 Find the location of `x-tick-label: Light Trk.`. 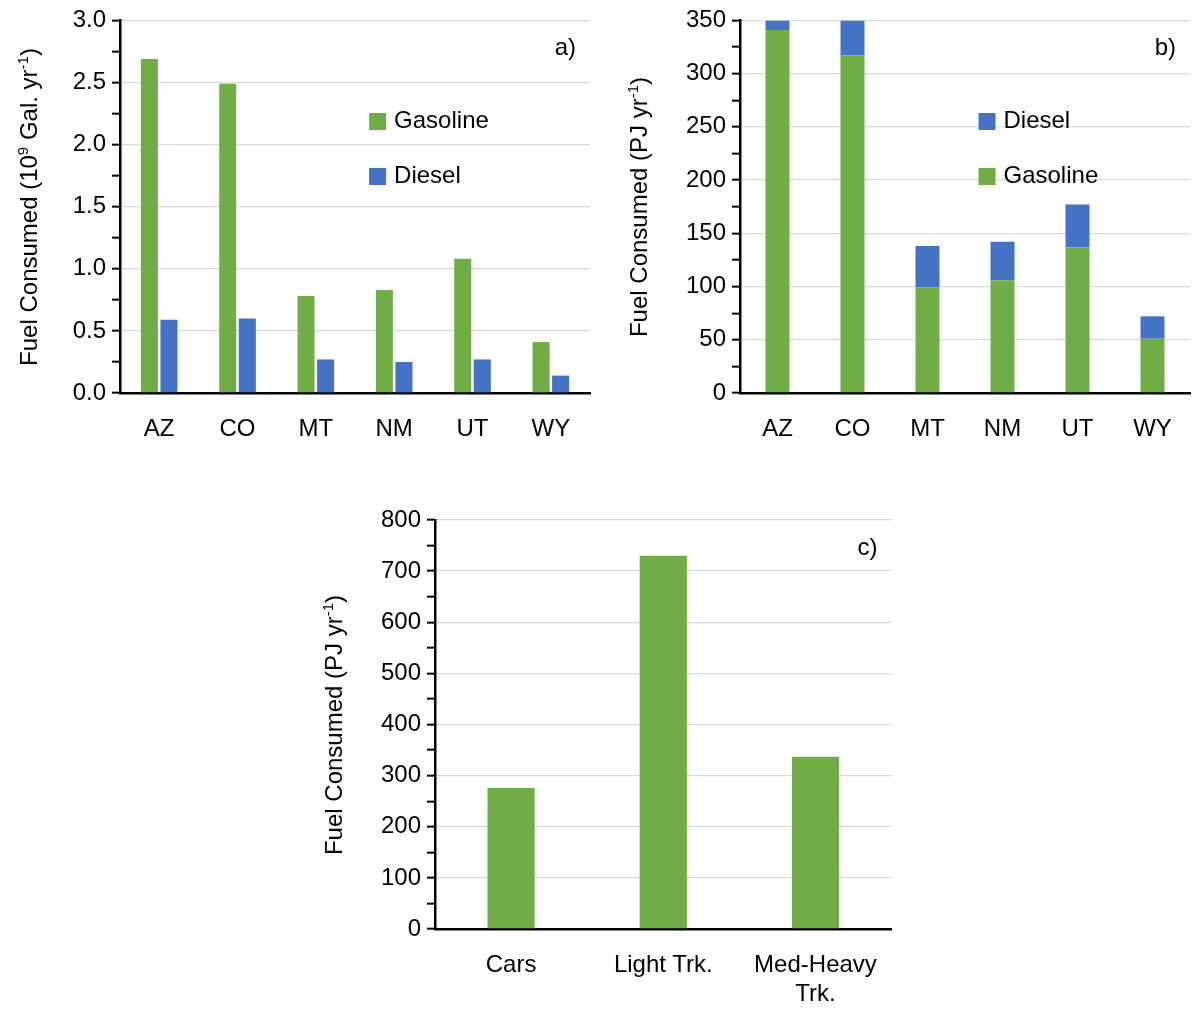

x-tick-label: Light Trk. is located at coordinates (663, 964).